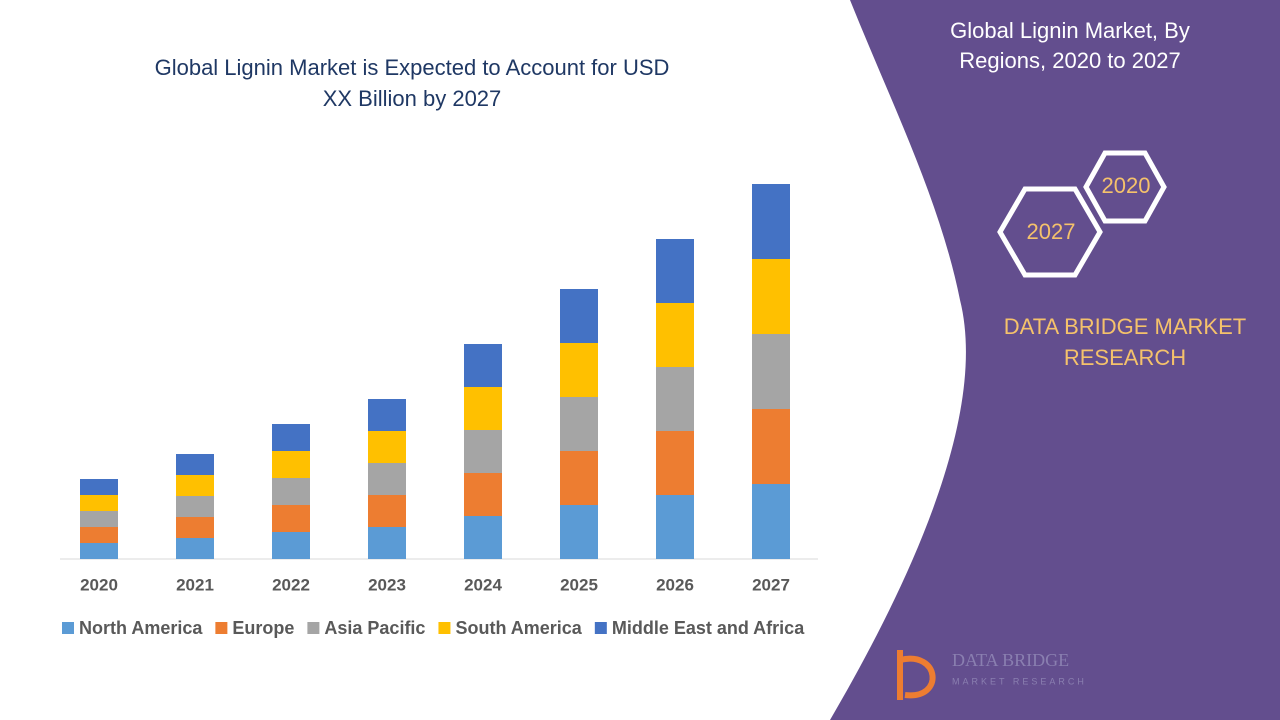  Describe the element at coordinates (518, 628) in the screenshot. I see `legend-label: South America` at that location.